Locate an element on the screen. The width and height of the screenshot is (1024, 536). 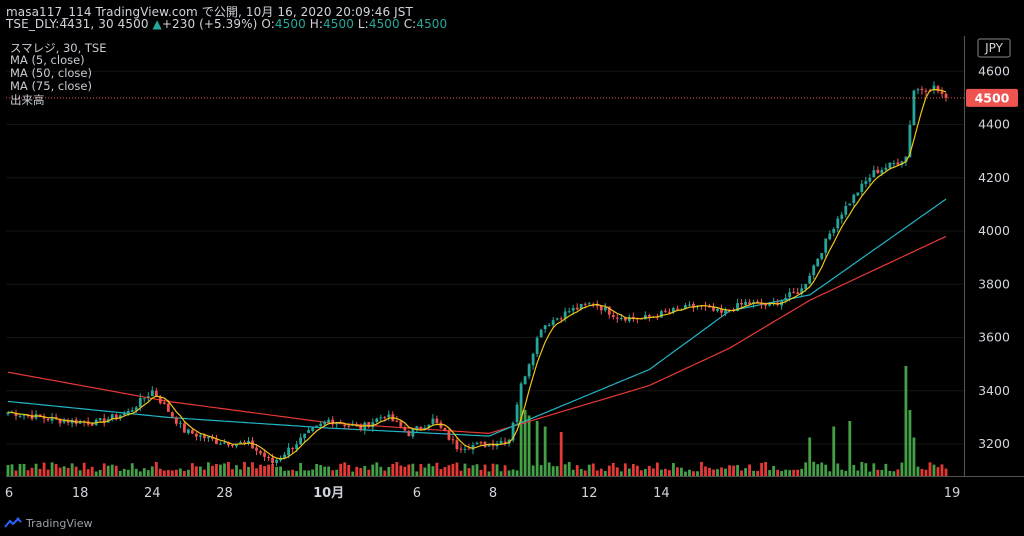
close-label: C: is located at coordinates (410, 24).